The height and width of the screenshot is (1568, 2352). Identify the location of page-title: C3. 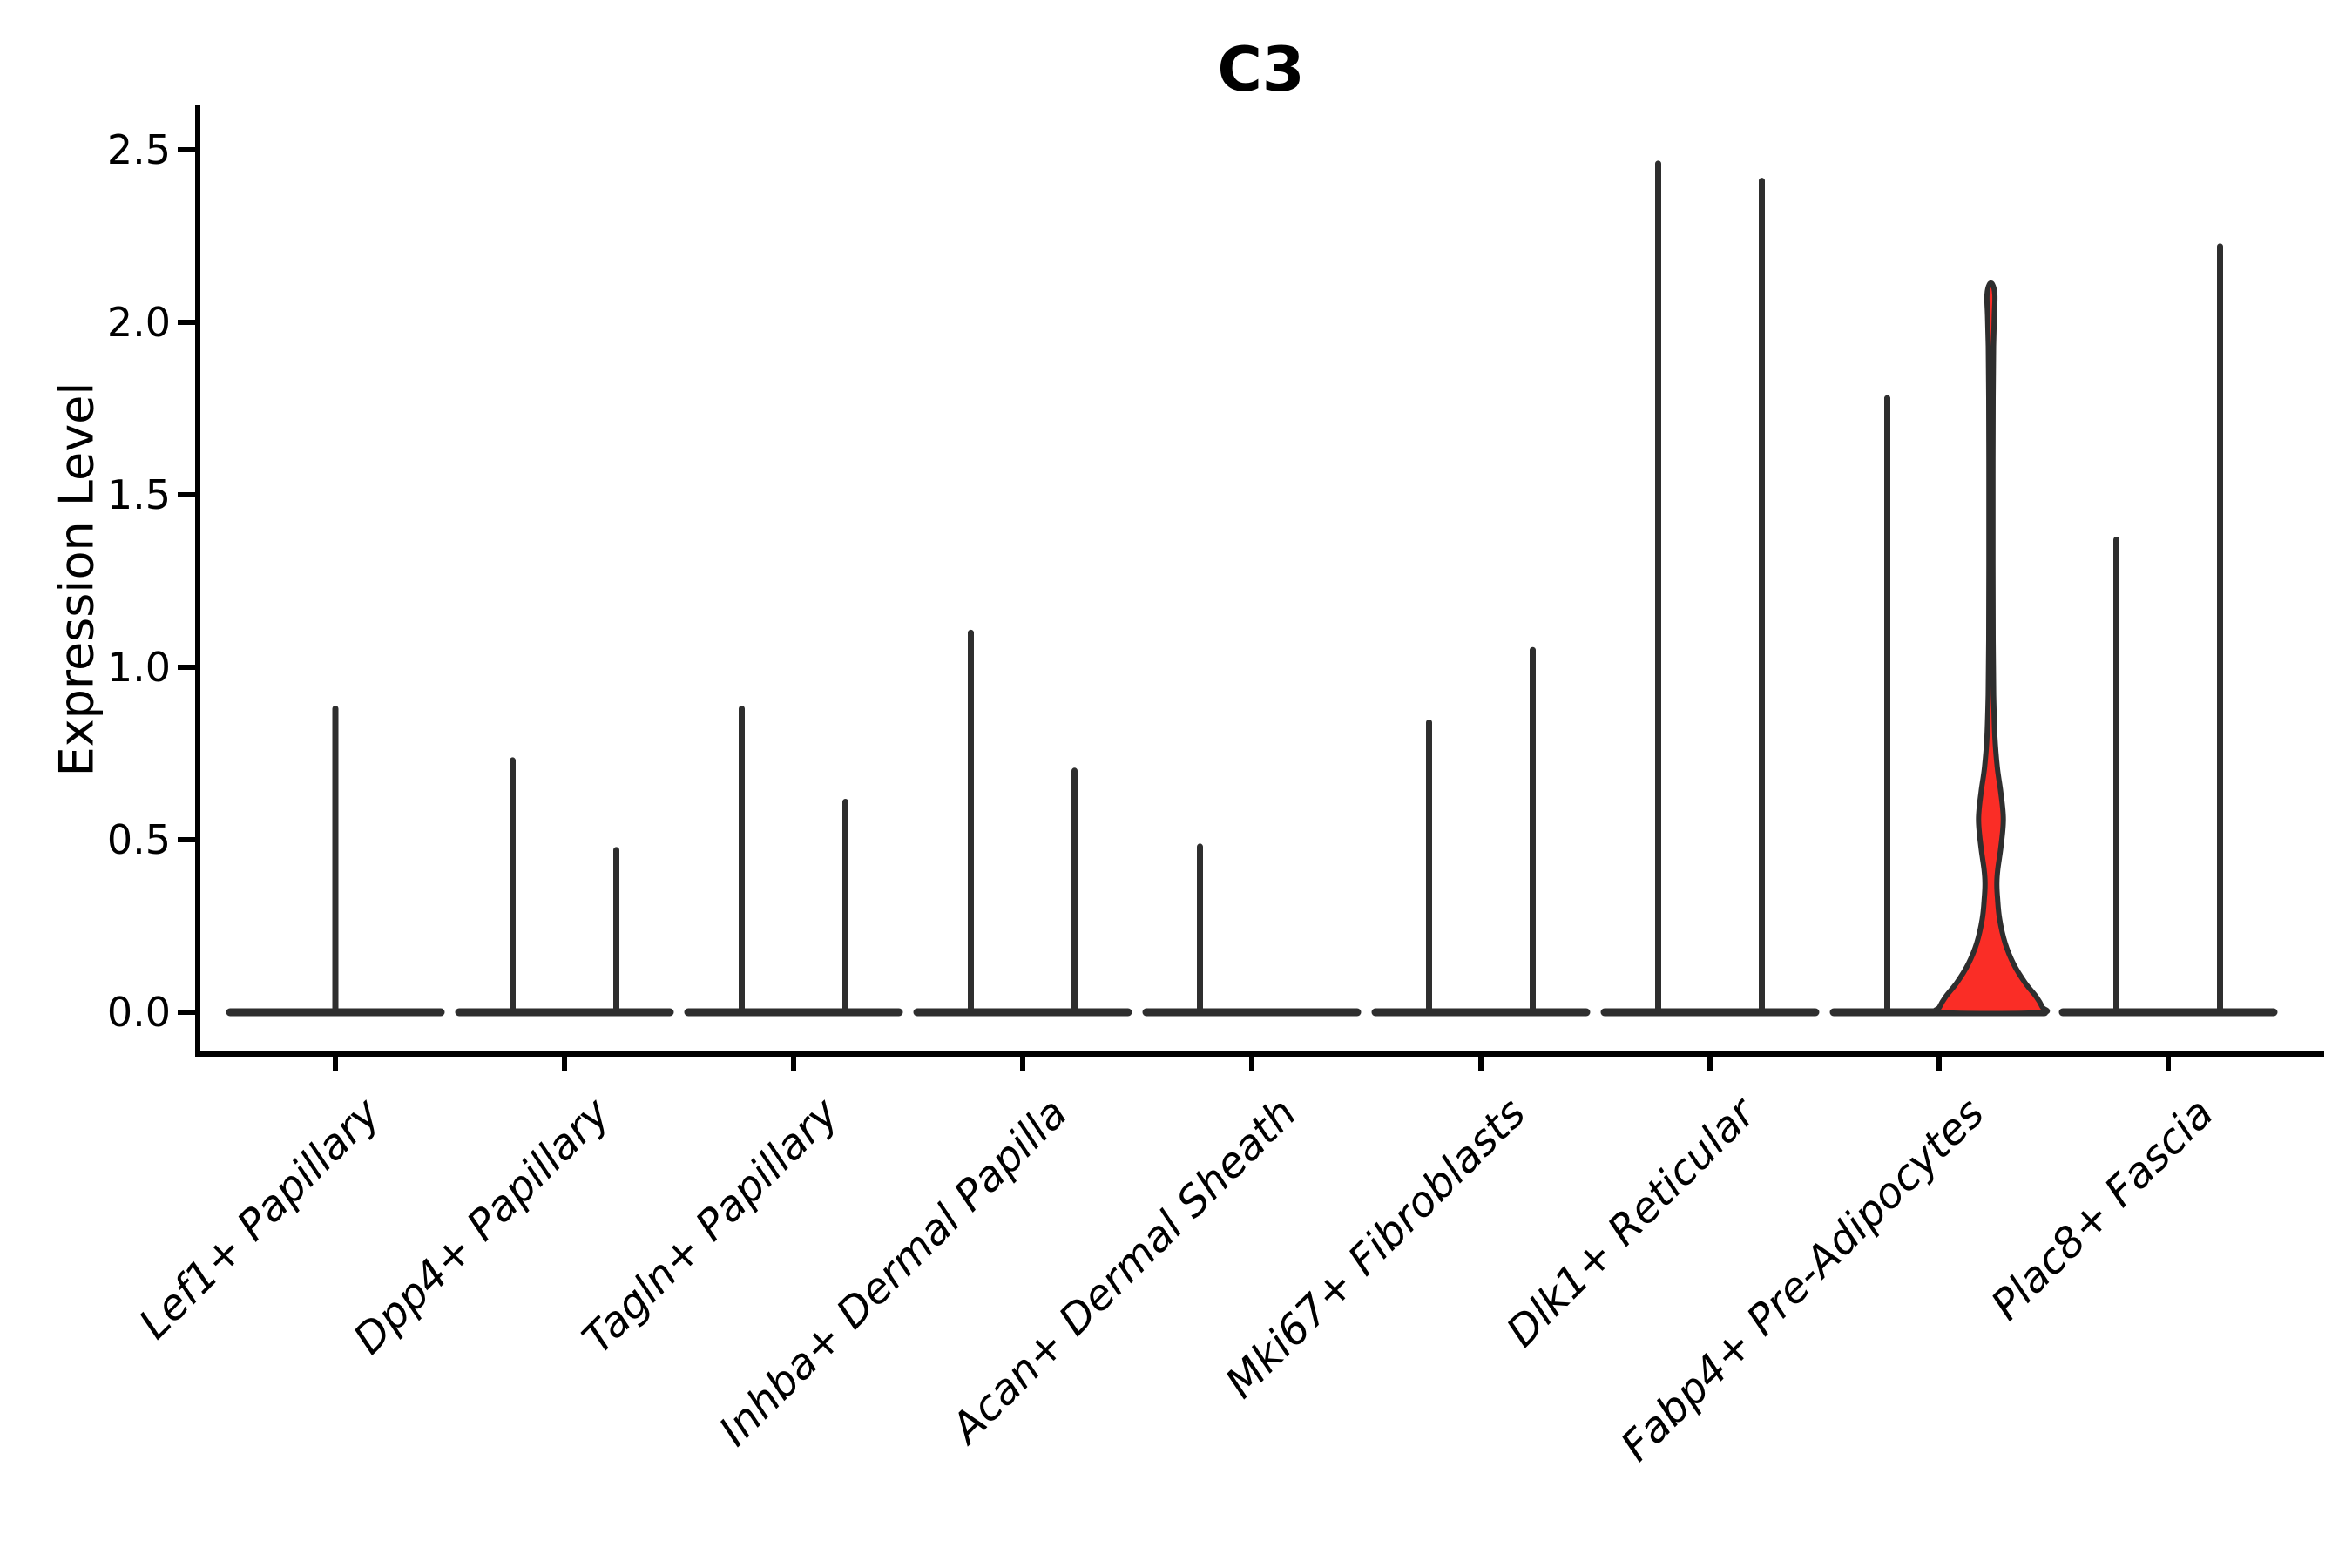
(1261, 69).